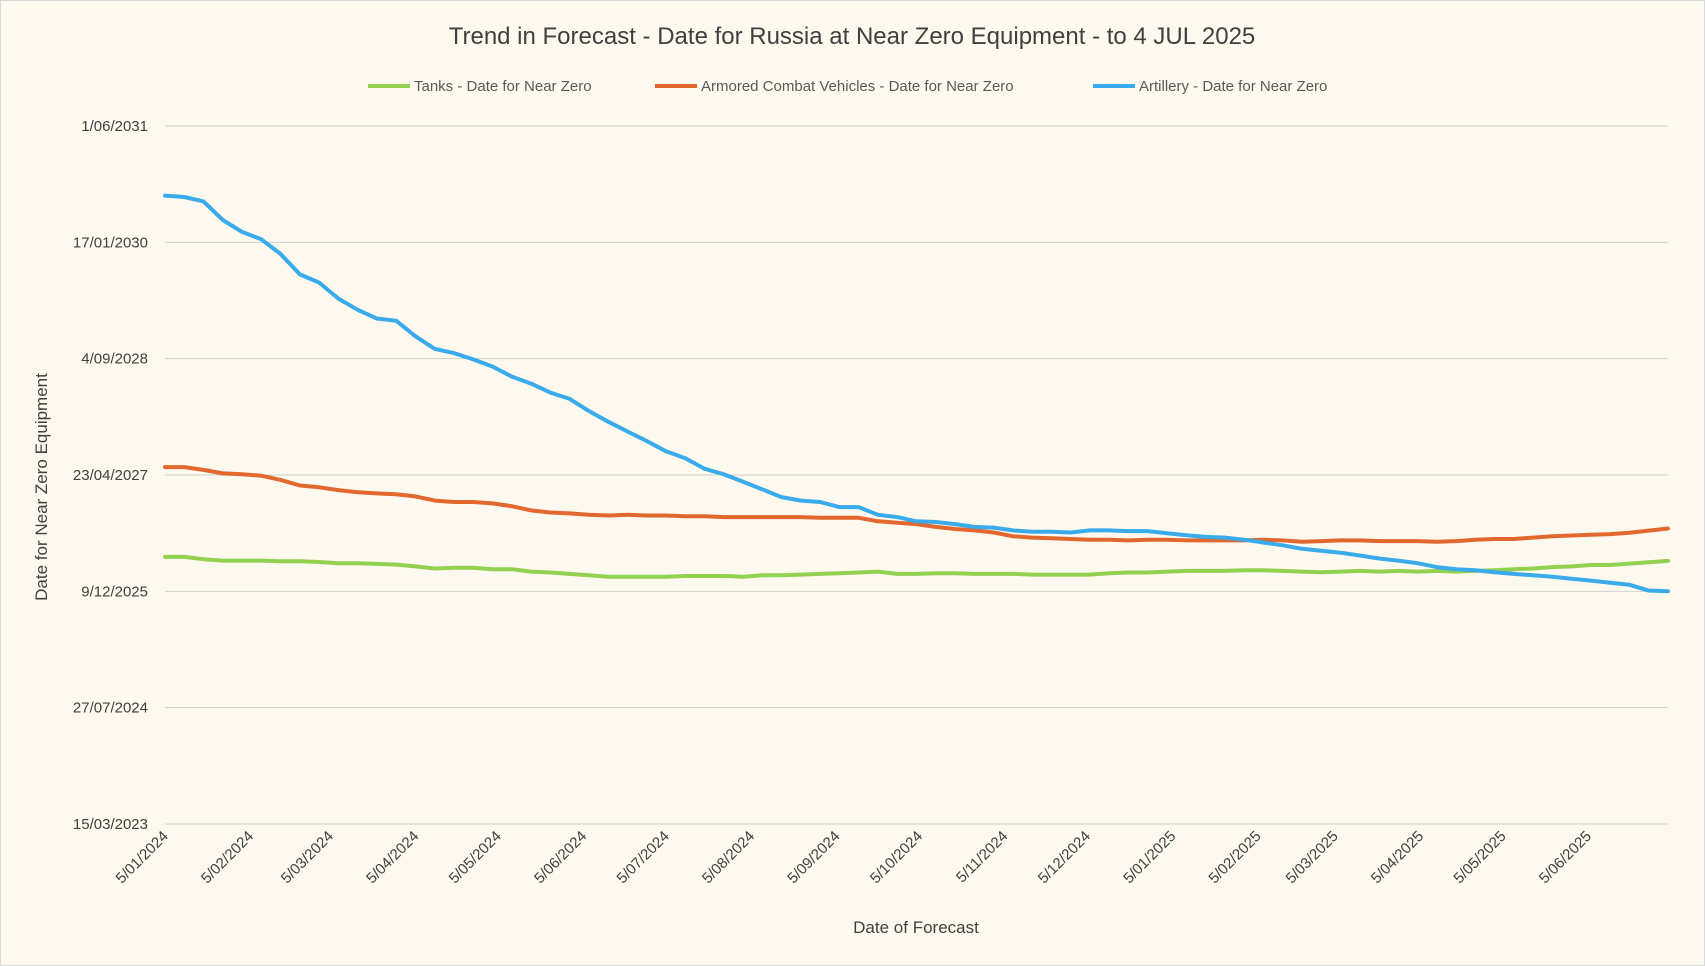 The height and width of the screenshot is (966, 1705). Describe the element at coordinates (110, 242) in the screenshot. I see `y-tick-label: 17/01/2030` at that location.